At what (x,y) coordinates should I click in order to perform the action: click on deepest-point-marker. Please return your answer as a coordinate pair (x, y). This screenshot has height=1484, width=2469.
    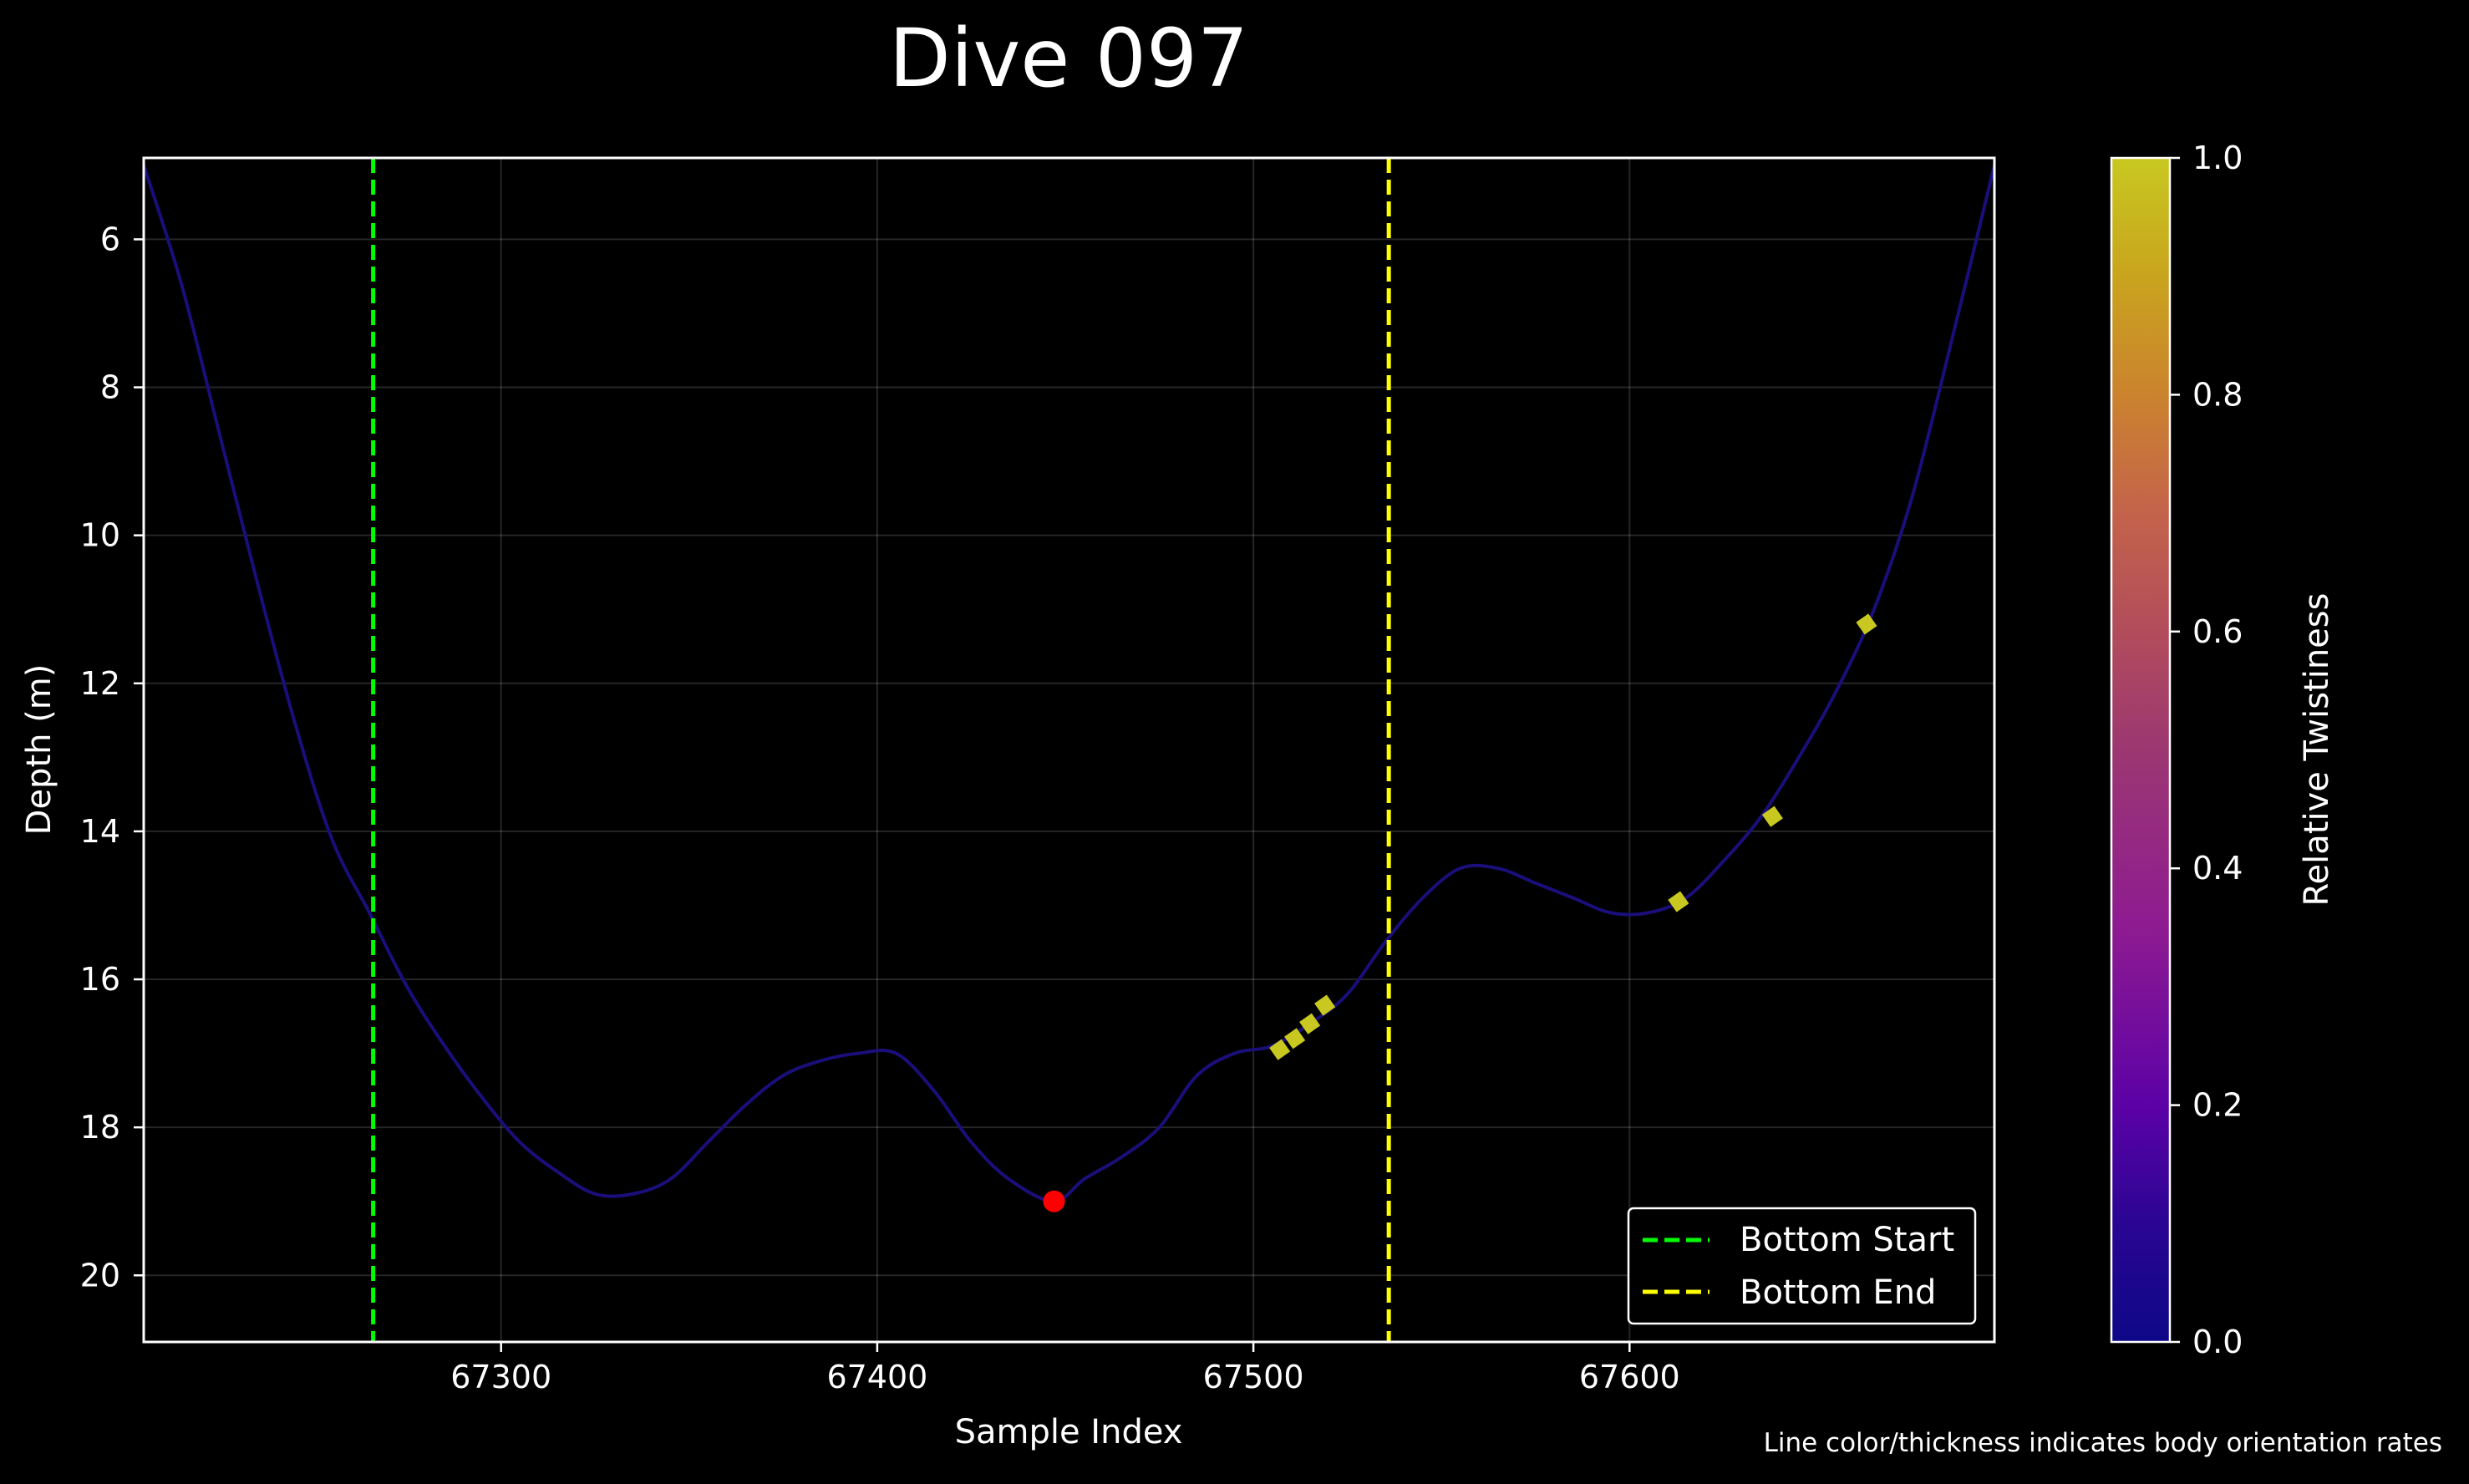
    Looking at the image, I should click on (1054, 1201).